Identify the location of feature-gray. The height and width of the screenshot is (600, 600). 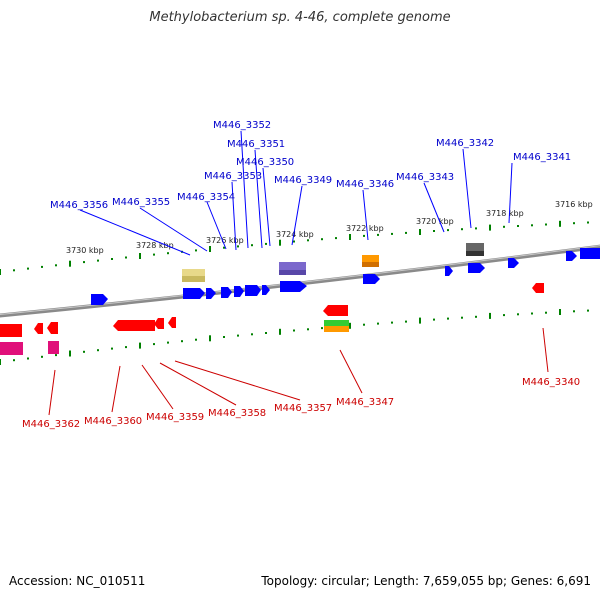
(475, 249).